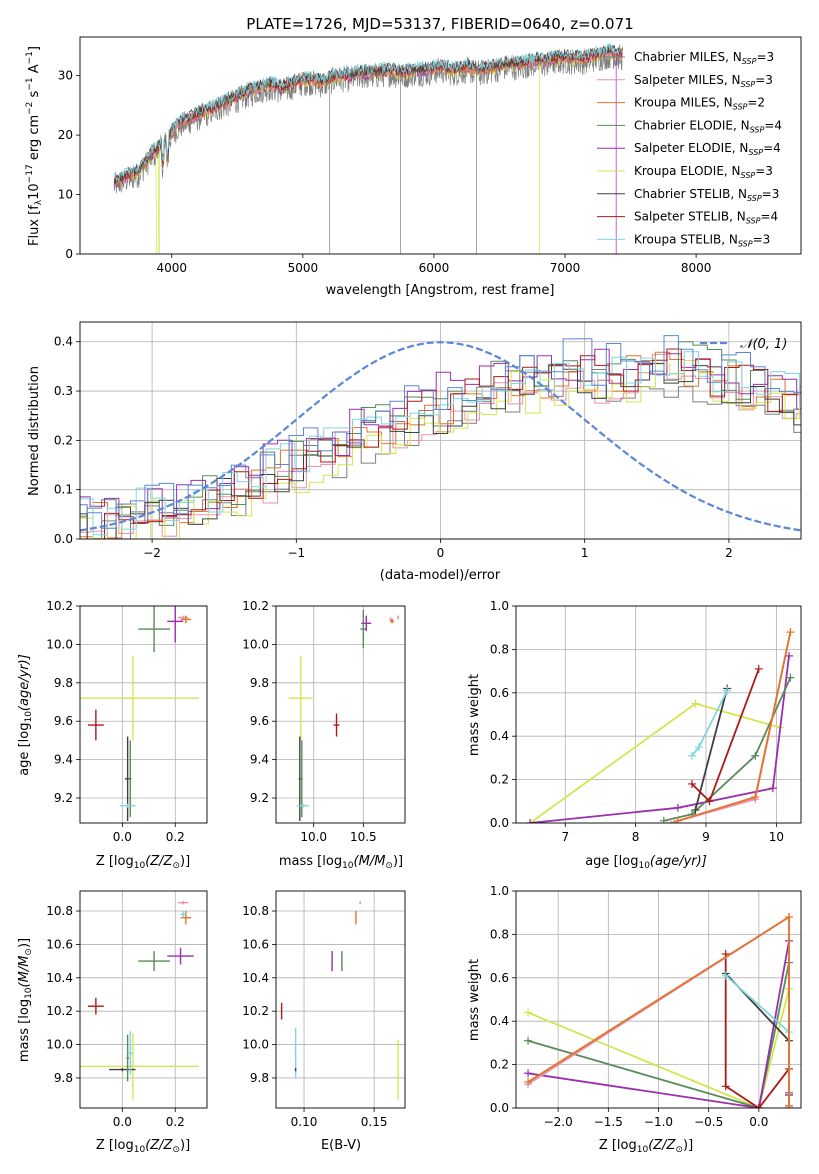 The image size is (819, 1174). I want to click on mass-vs-ebv-points, so click(339, 1000).